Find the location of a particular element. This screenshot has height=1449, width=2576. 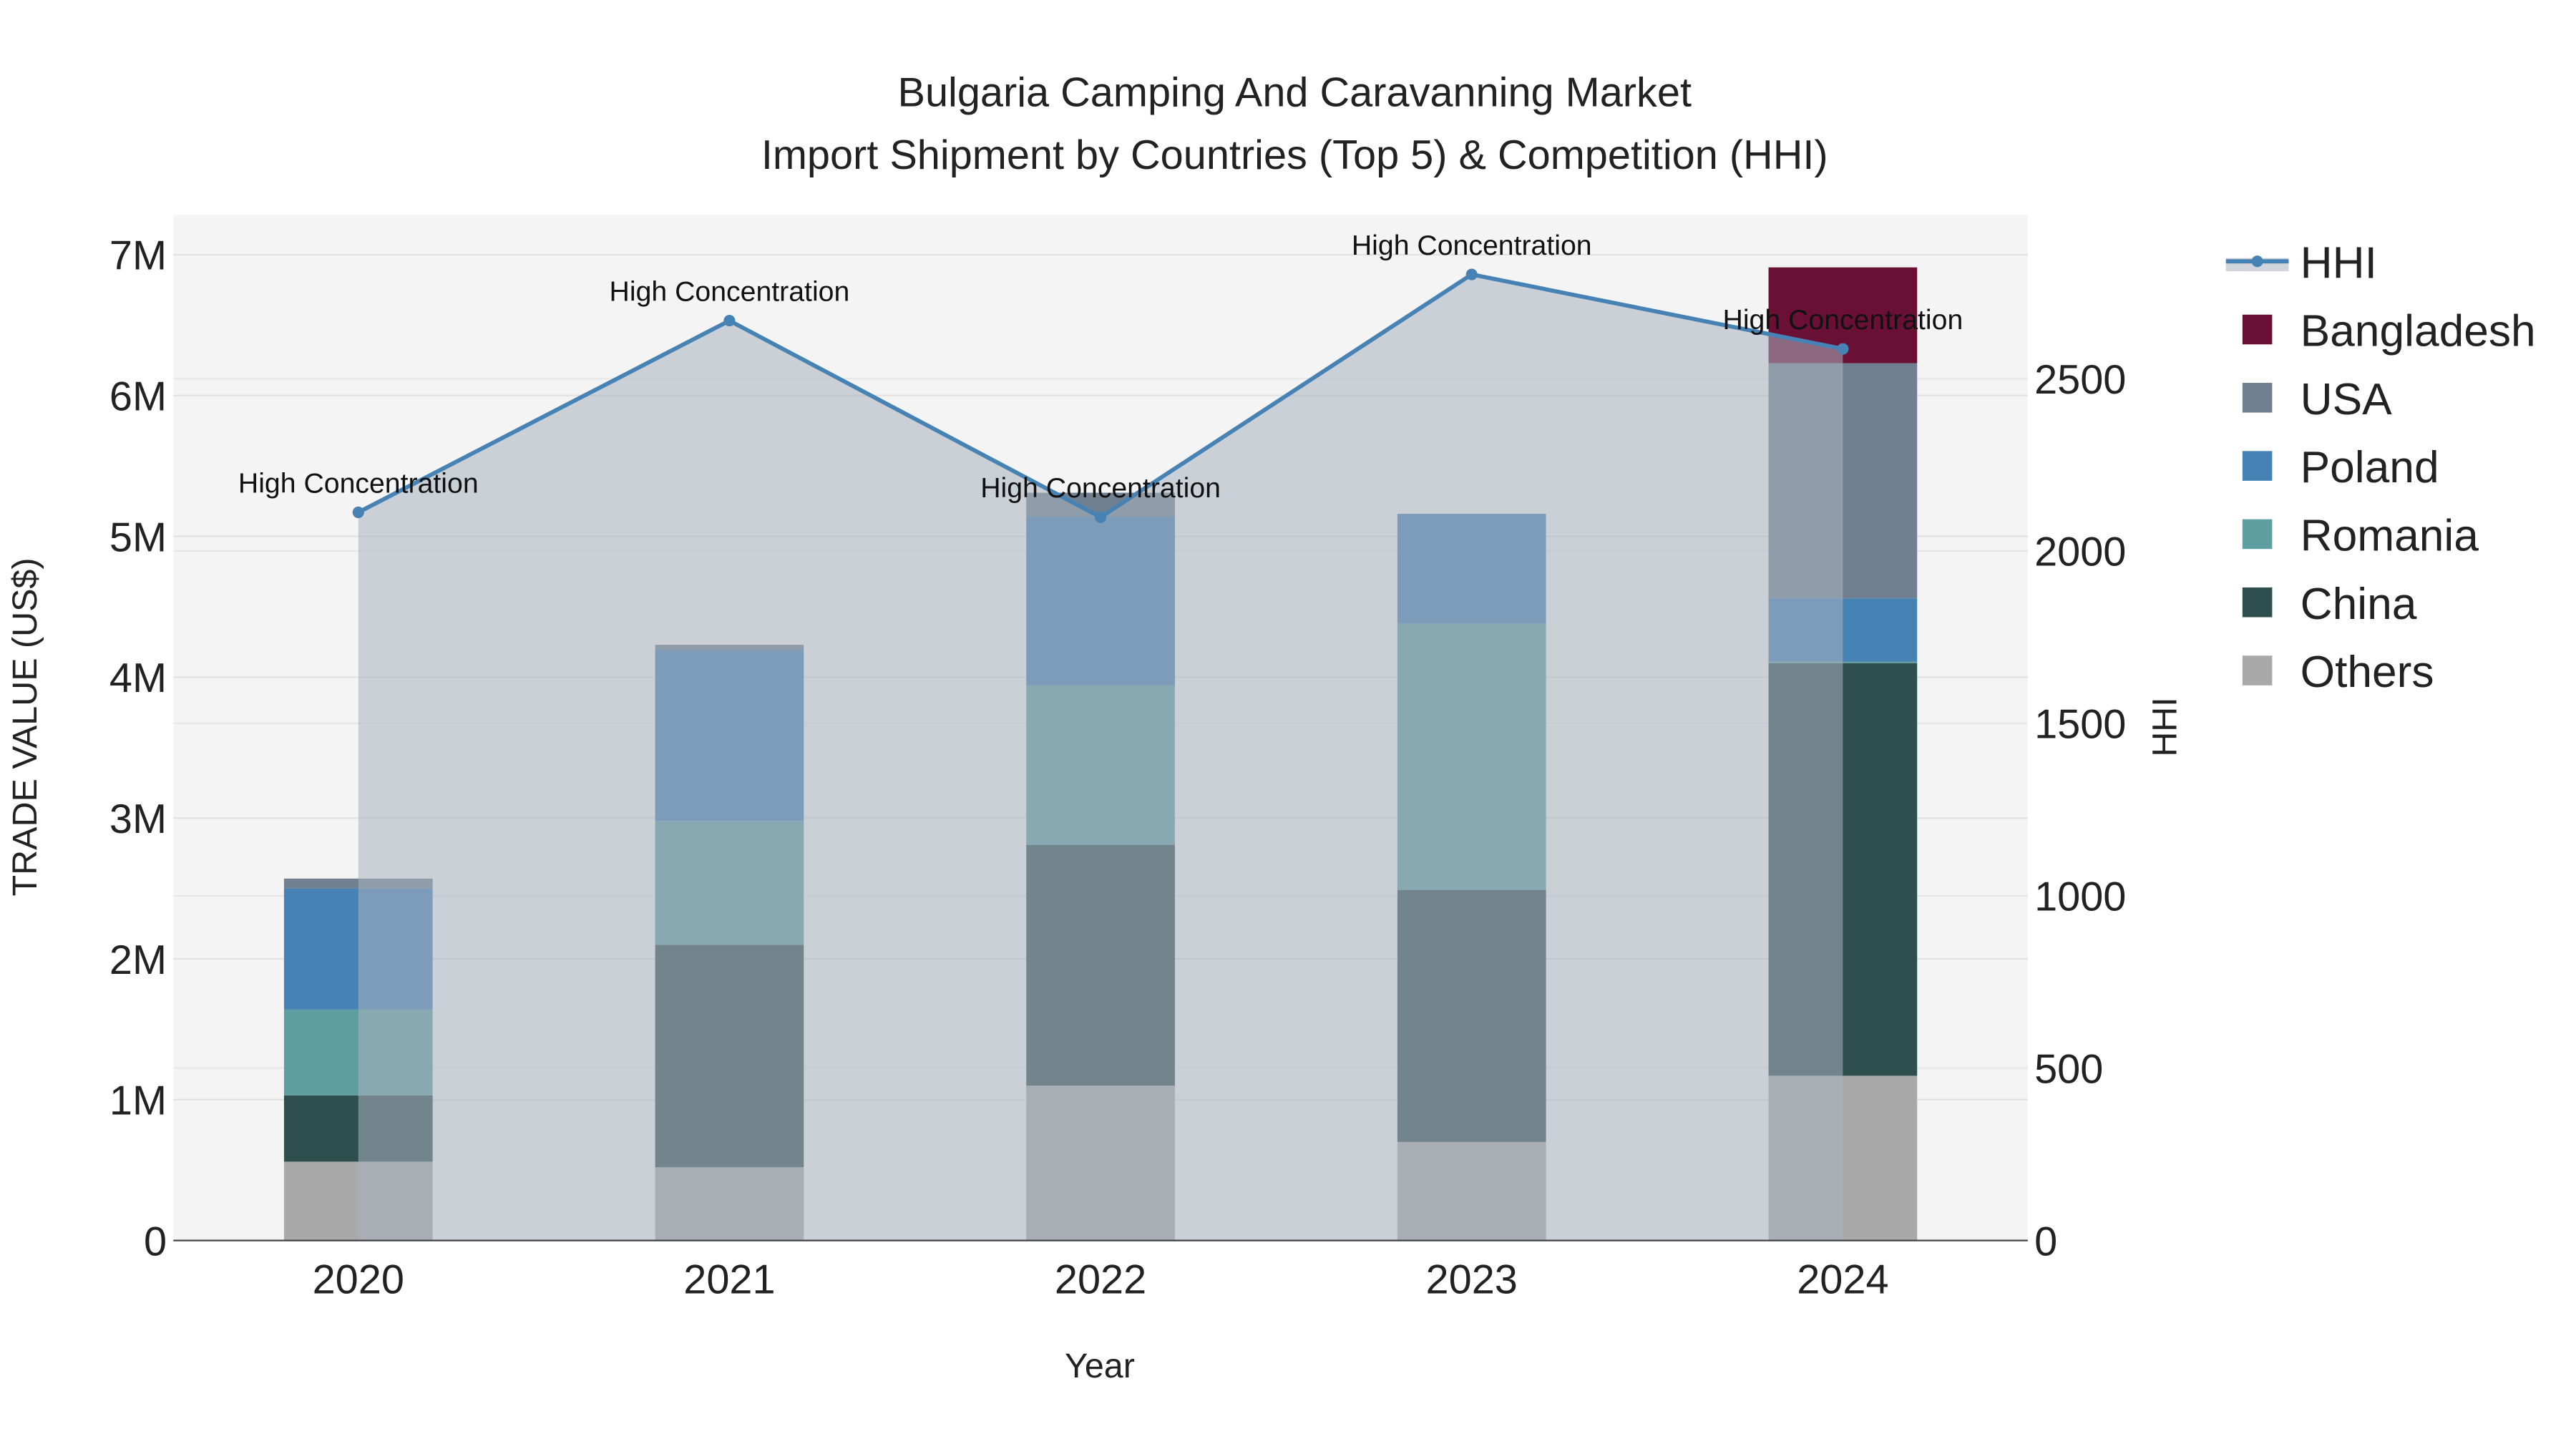

x-tick-label: 2020 is located at coordinates (358, 1280).